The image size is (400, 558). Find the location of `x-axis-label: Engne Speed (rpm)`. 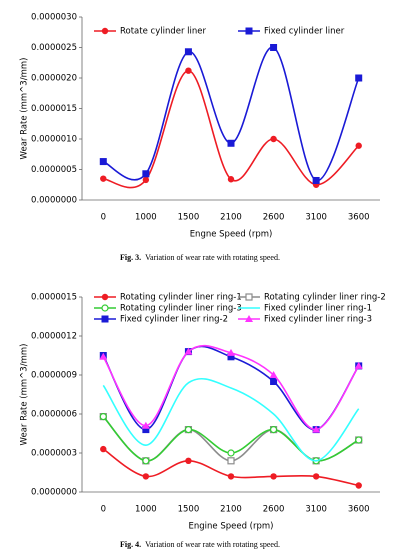

x-axis-label: Engne Speed (rpm) is located at coordinates (231, 235).